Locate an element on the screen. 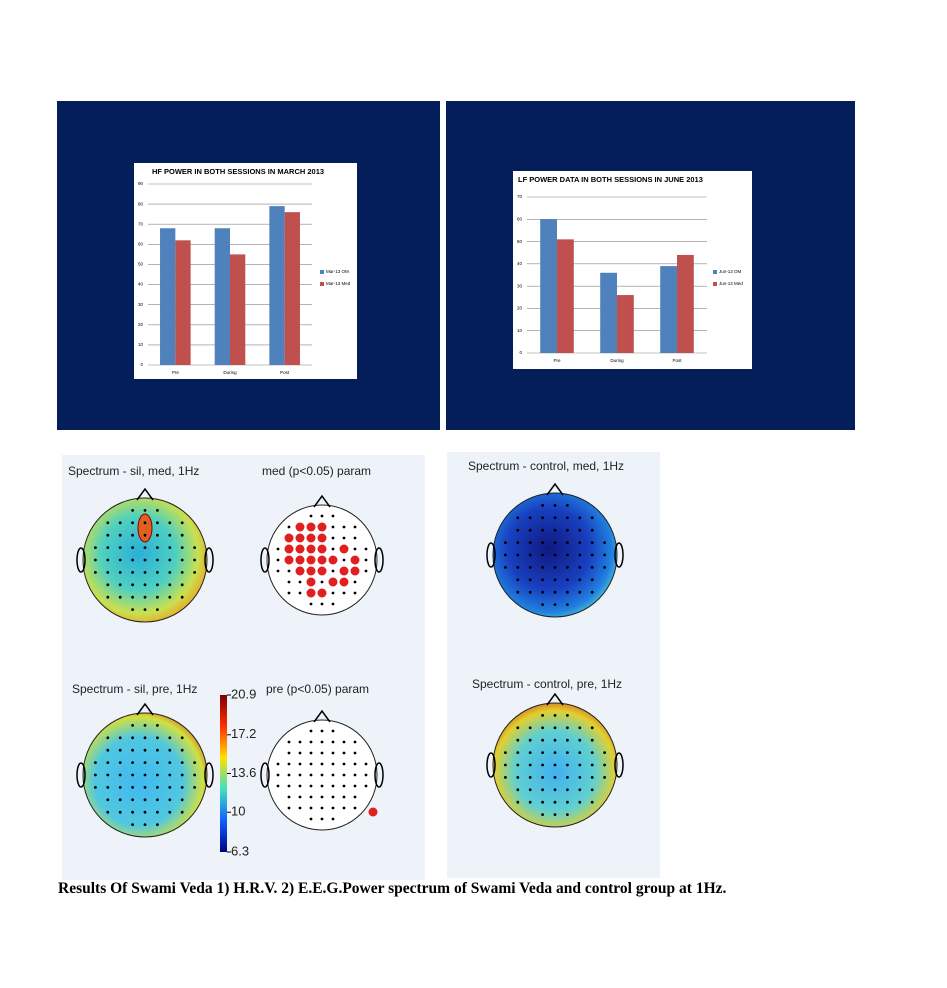 The image size is (947, 988). eeg-label: Spectrum - control, med, 1Hz is located at coordinates (546, 466).